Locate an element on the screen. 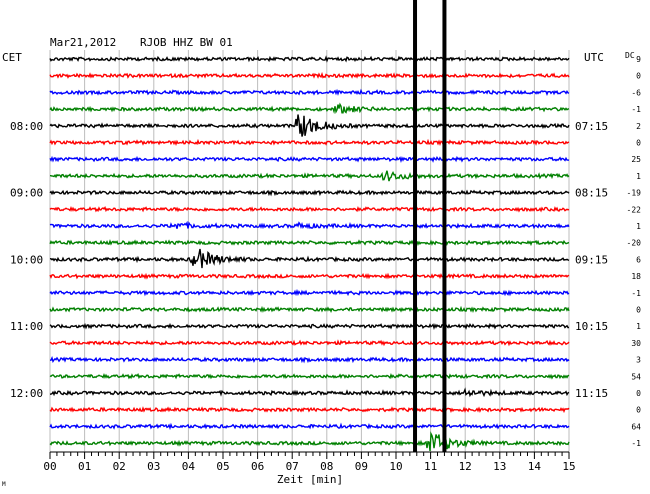 This screenshot has height=494, width=650. right-timezone-label: UTC is located at coordinates (594, 57).